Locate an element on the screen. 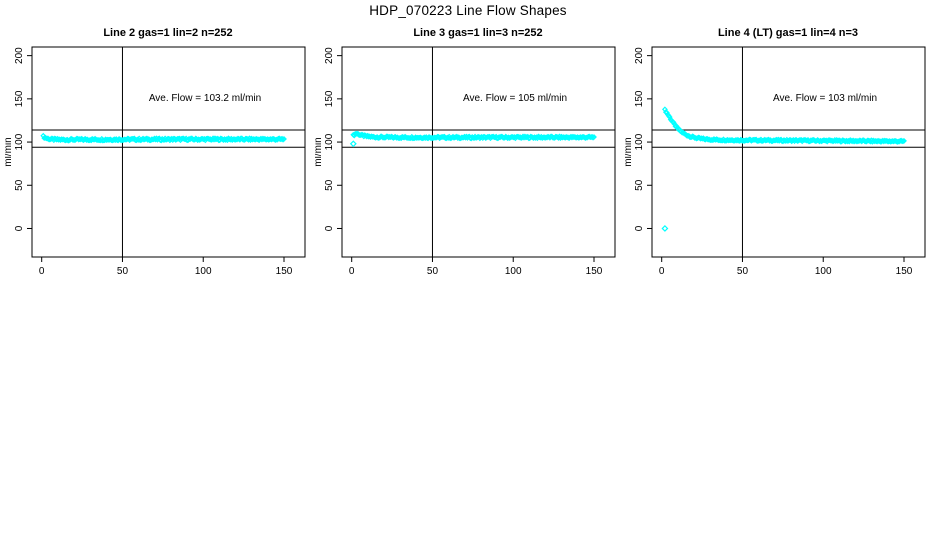  ave-flow-annotation-line4: Ave. Flow = 103 ml/min is located at coordinates (825, 98).